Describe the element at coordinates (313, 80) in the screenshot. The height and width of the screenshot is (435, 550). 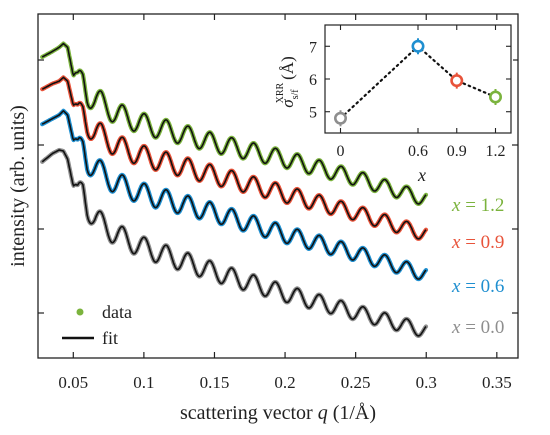
I see `inset-y-tick-label: 6` at that location.